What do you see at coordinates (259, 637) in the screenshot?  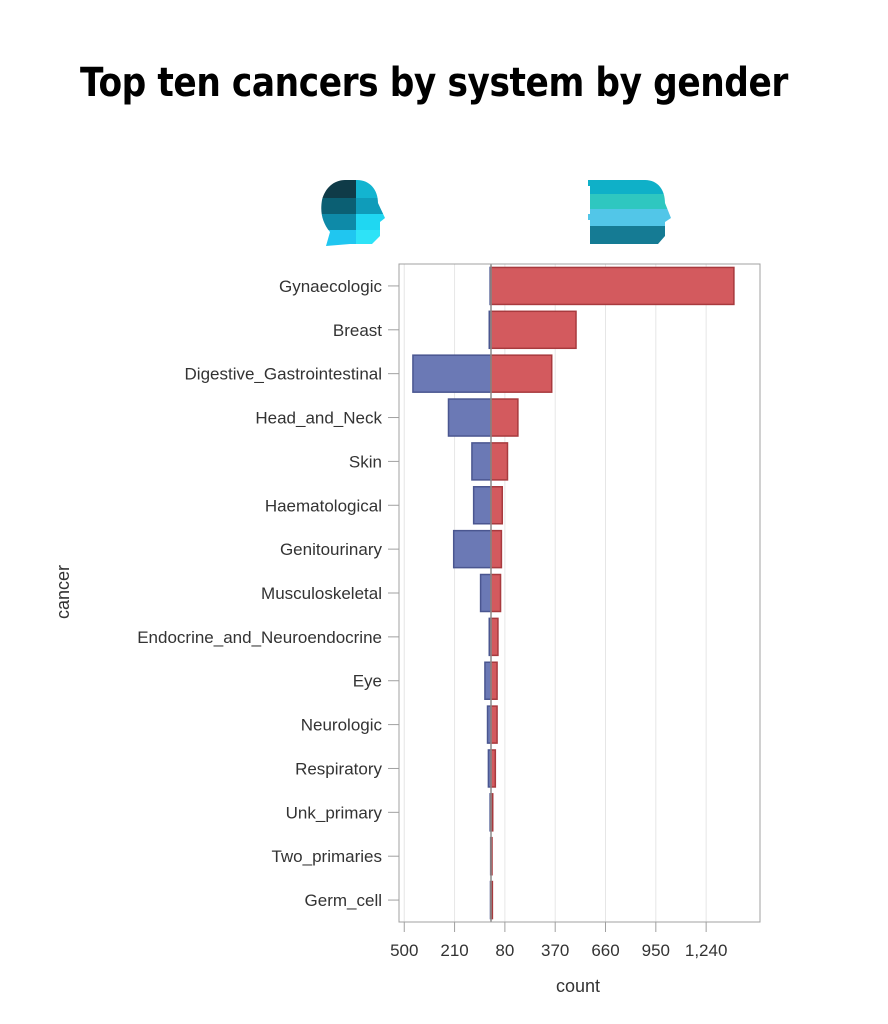 I see `y-tick-label: Endocrine_and_Neuroendocrine` at bounding box center [259, 637].